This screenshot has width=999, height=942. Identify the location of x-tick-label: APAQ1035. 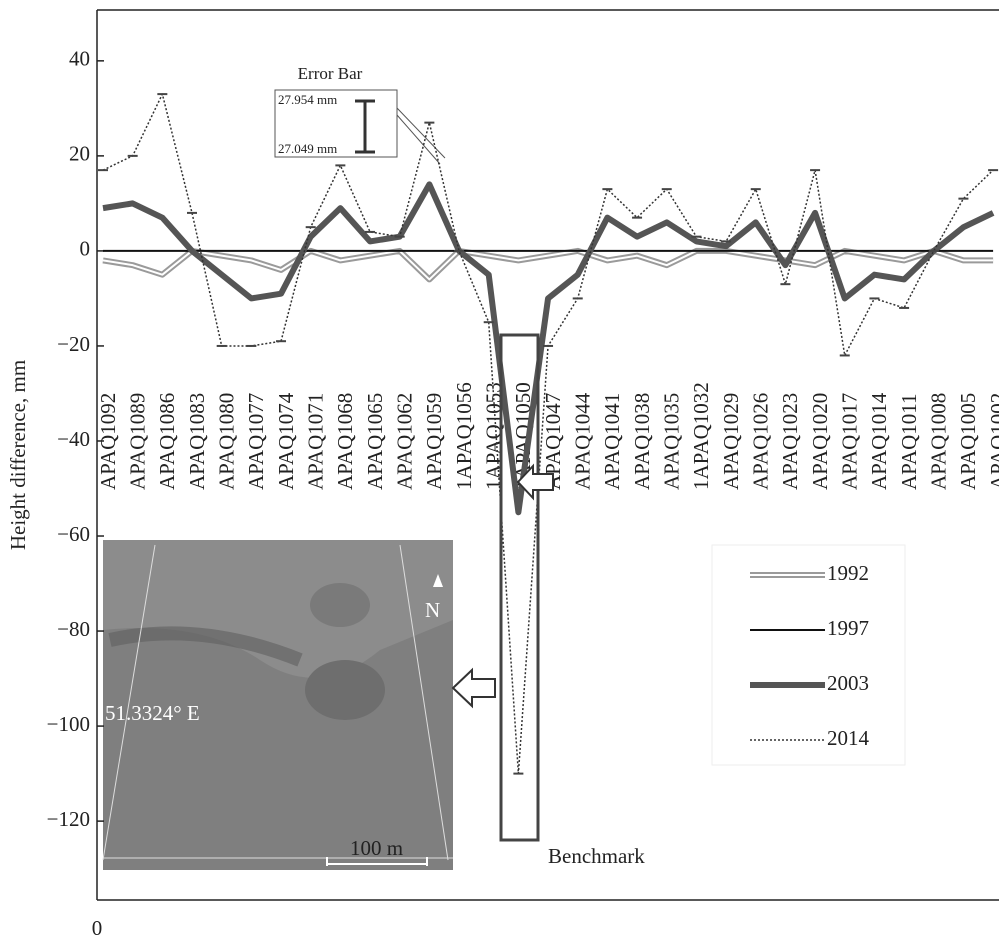
(672, 441).